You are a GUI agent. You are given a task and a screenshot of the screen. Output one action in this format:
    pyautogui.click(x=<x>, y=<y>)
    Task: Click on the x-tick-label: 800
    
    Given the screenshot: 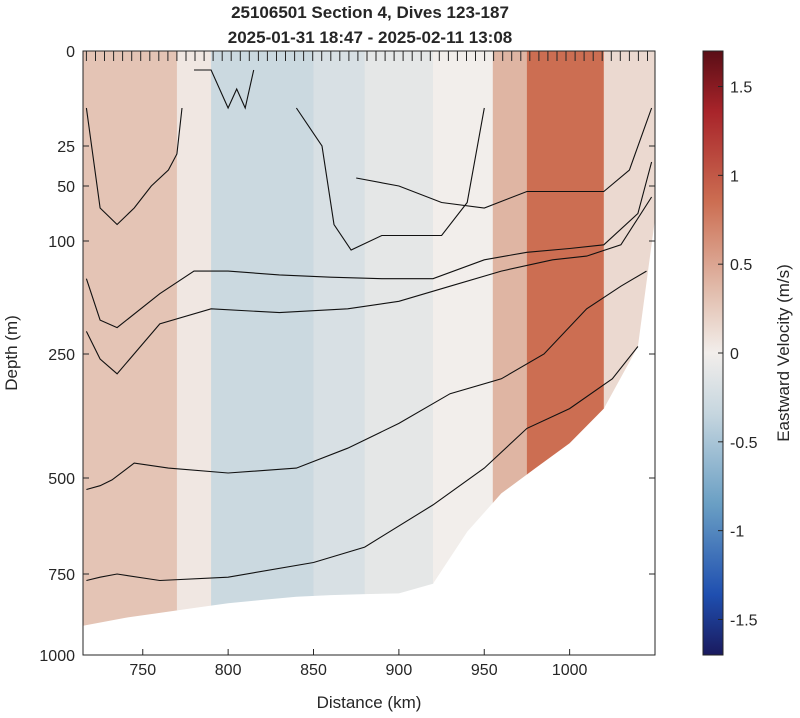 What is the action you would take?
    pyautogui.click(x=228, y=670)
    